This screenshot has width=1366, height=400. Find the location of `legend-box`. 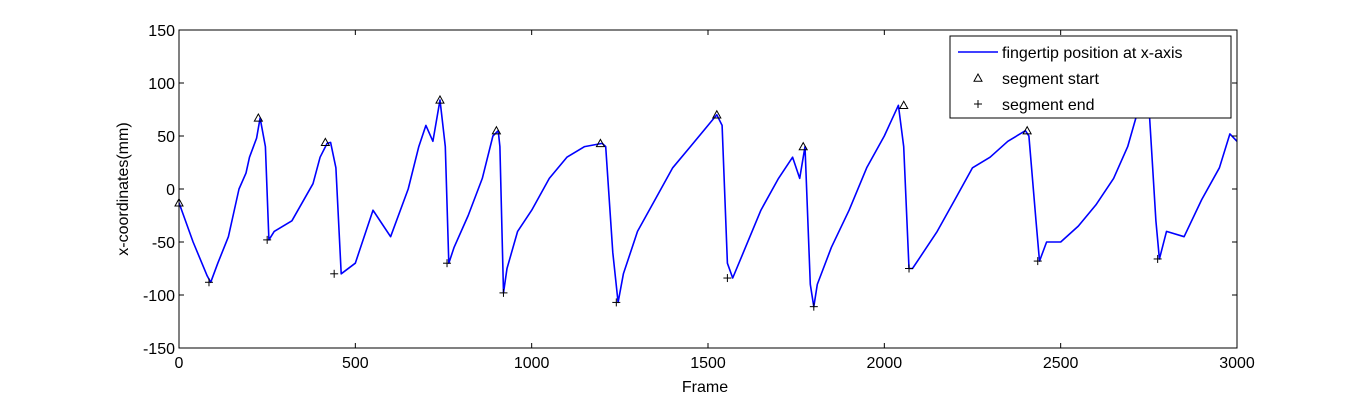

legend-box is located at coordinates (1090, 77).